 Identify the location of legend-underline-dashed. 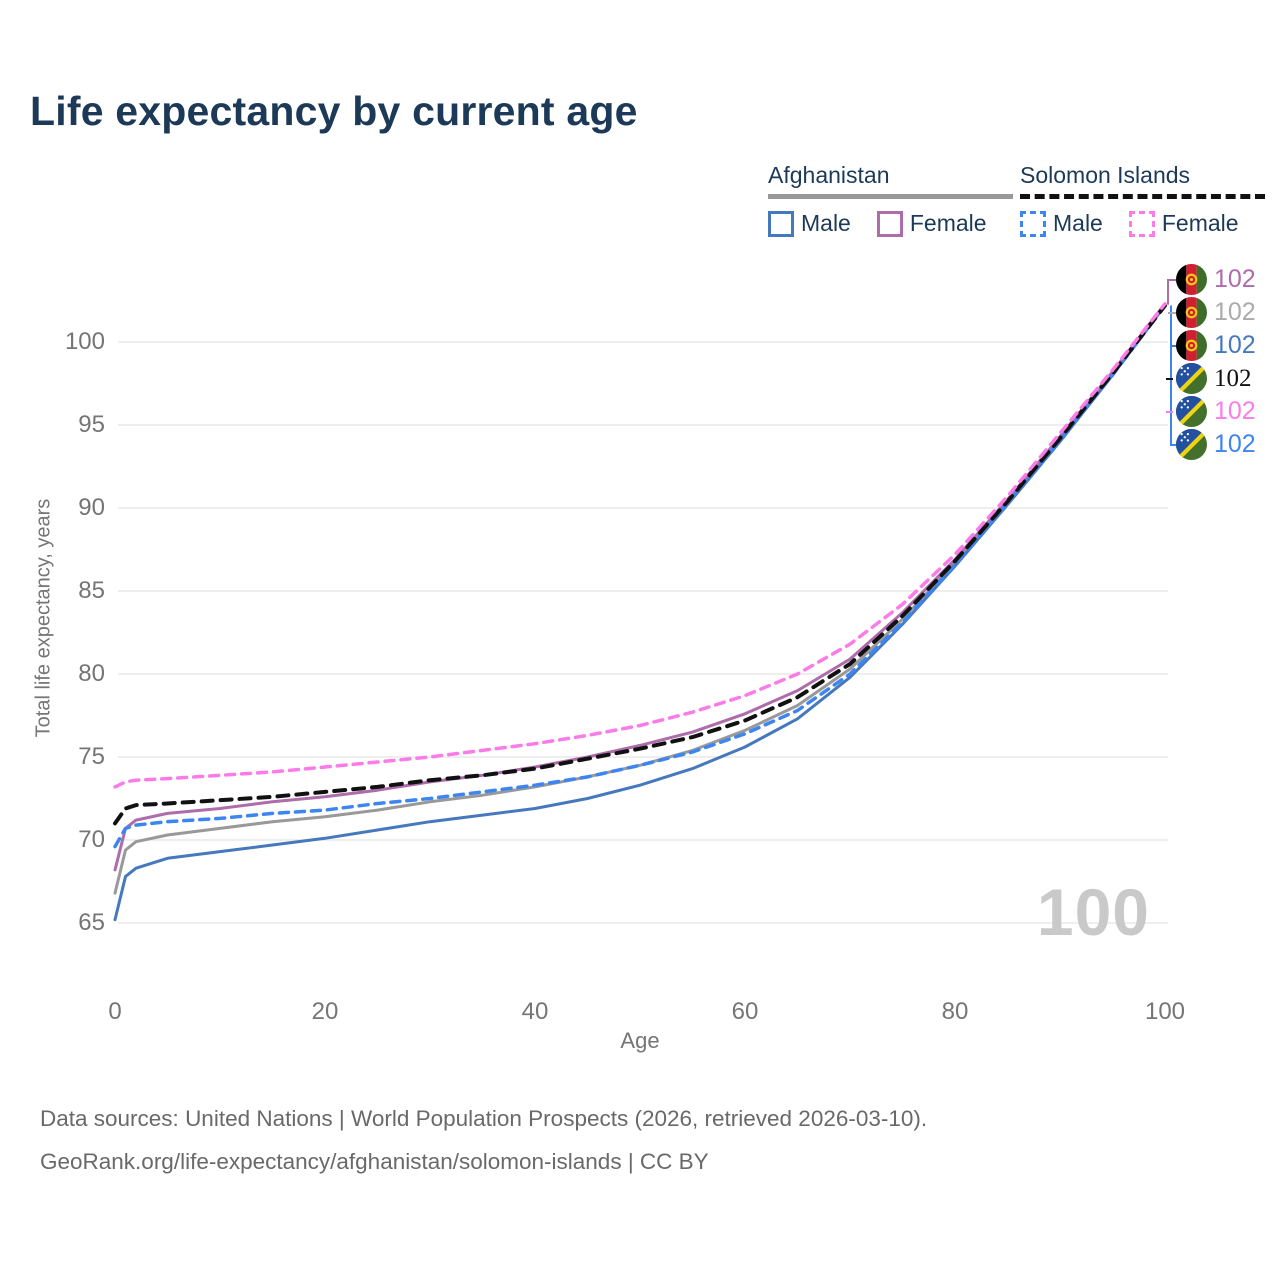
(1142, 196).